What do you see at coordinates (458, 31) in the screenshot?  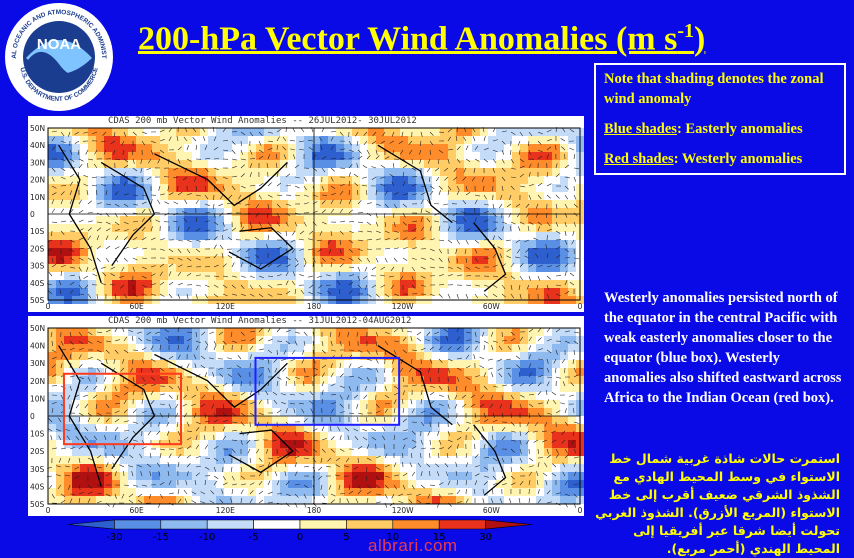 I see `page-title: 200-hPa Vector Wind Anomalies (m s-1)` at bounding box center [458, 31].